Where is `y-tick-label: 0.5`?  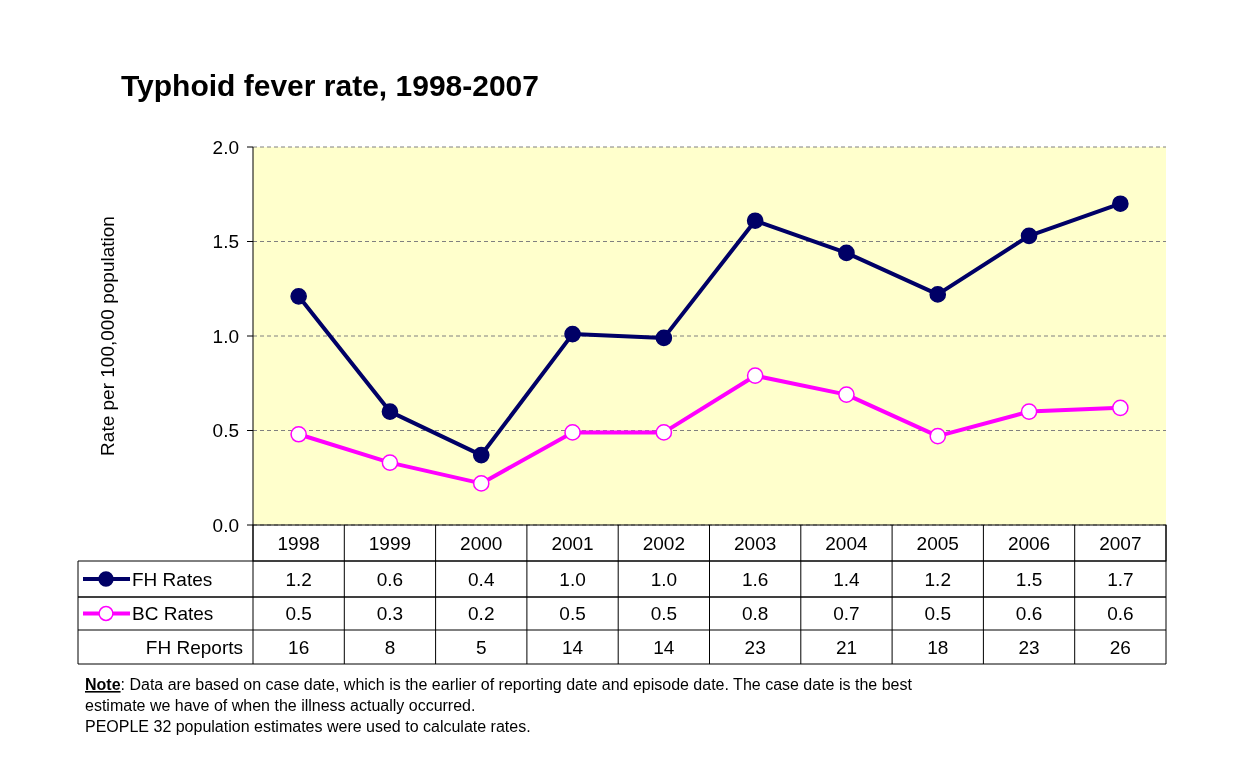 y-tick-label: 0.5 is located at coordinates (225, 431).